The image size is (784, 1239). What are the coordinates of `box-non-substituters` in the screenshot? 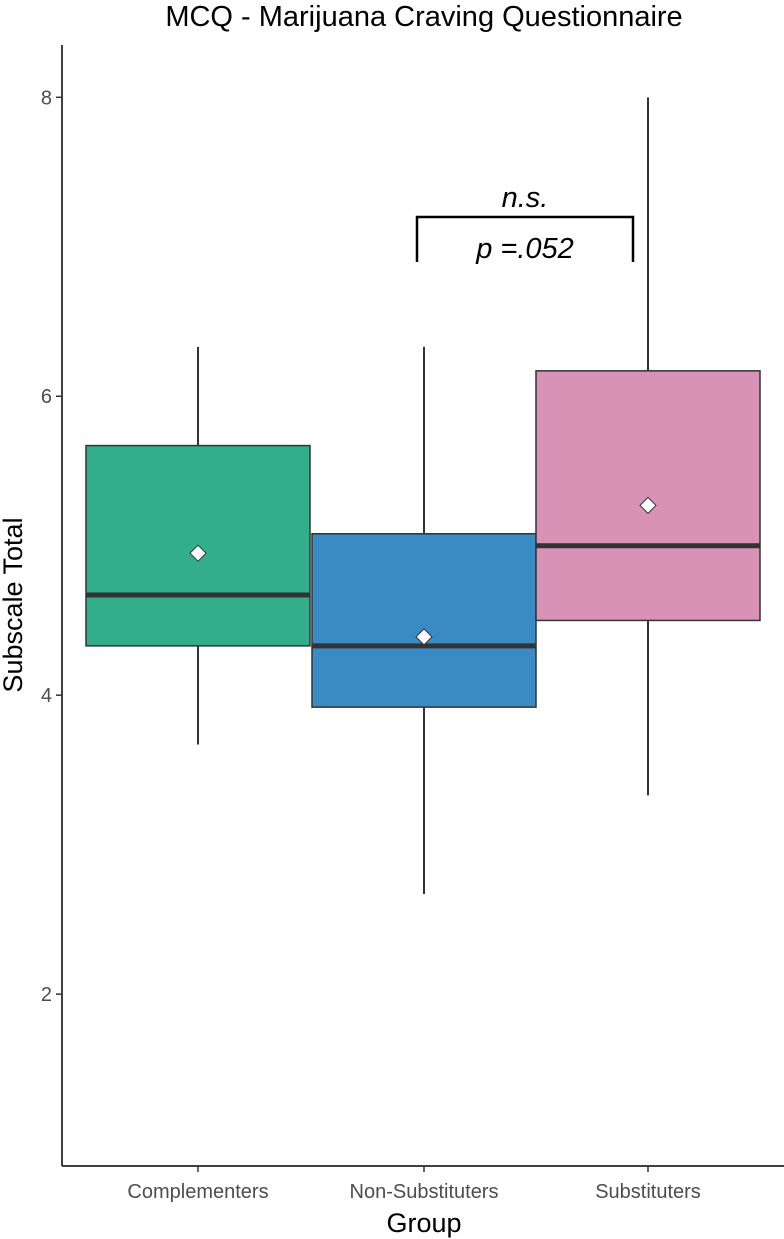 It's located at (424, 620).